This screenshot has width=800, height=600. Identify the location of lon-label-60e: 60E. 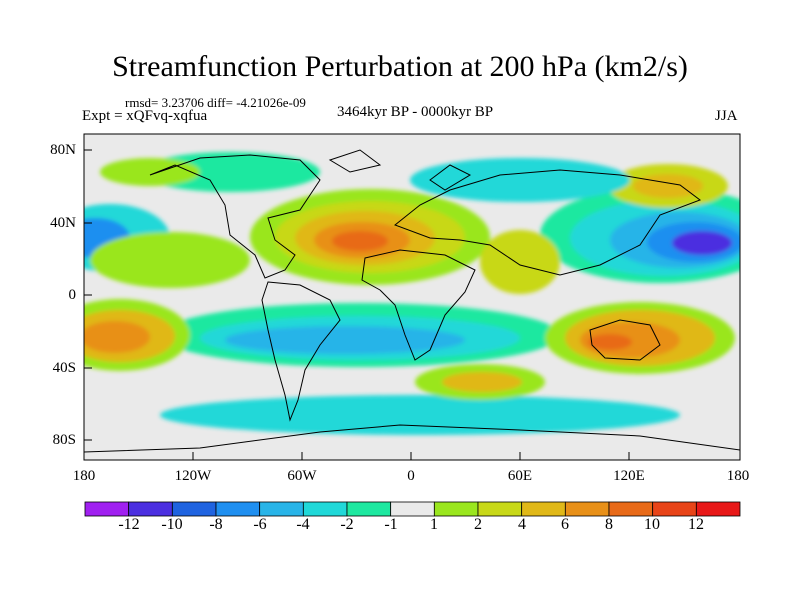
(520, 476).